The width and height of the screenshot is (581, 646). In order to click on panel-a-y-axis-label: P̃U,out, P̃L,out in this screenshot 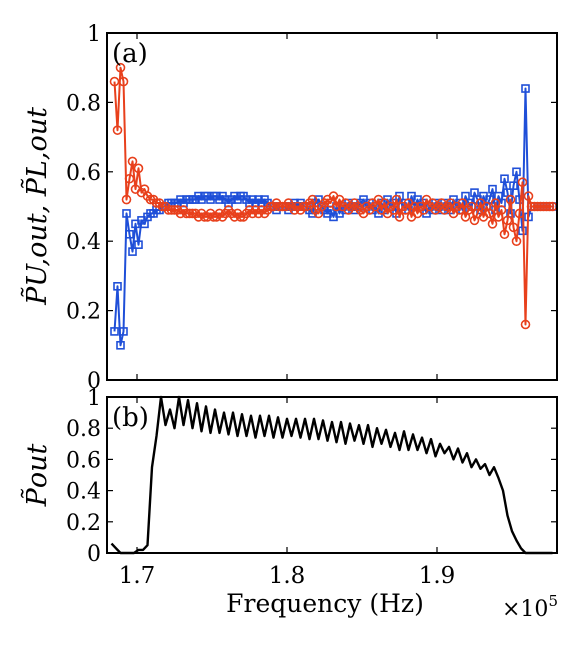, I will do `click(36, 206)`.